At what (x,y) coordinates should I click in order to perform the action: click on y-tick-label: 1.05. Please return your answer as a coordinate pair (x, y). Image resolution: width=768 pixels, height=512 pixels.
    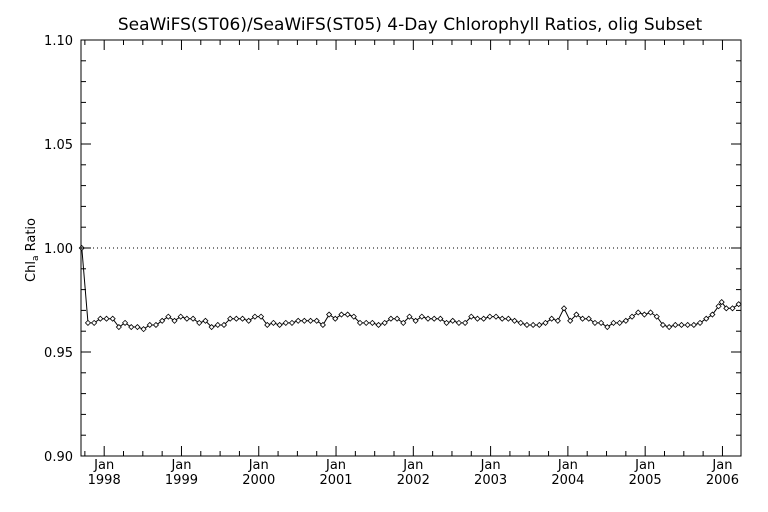
    Looking at the image, I should click on (58, 145).